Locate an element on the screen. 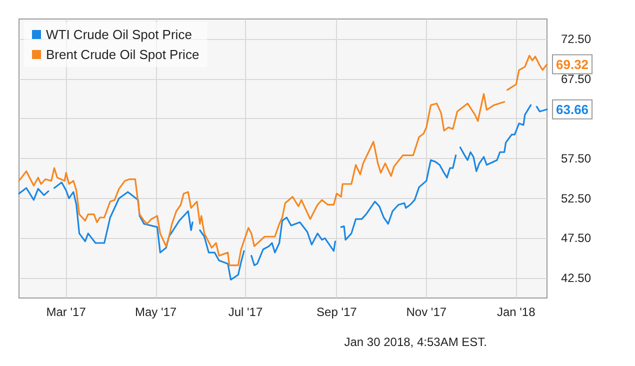  data-label: 69.32 is located at coordinates (572, 64).